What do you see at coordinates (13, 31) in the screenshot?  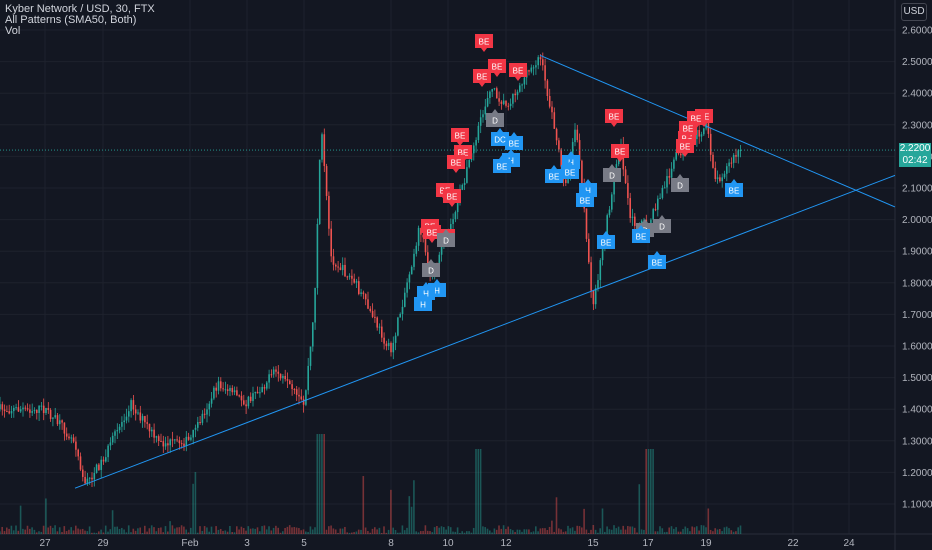 I see `volume-label: Vol` at bounding box center [13, 31].